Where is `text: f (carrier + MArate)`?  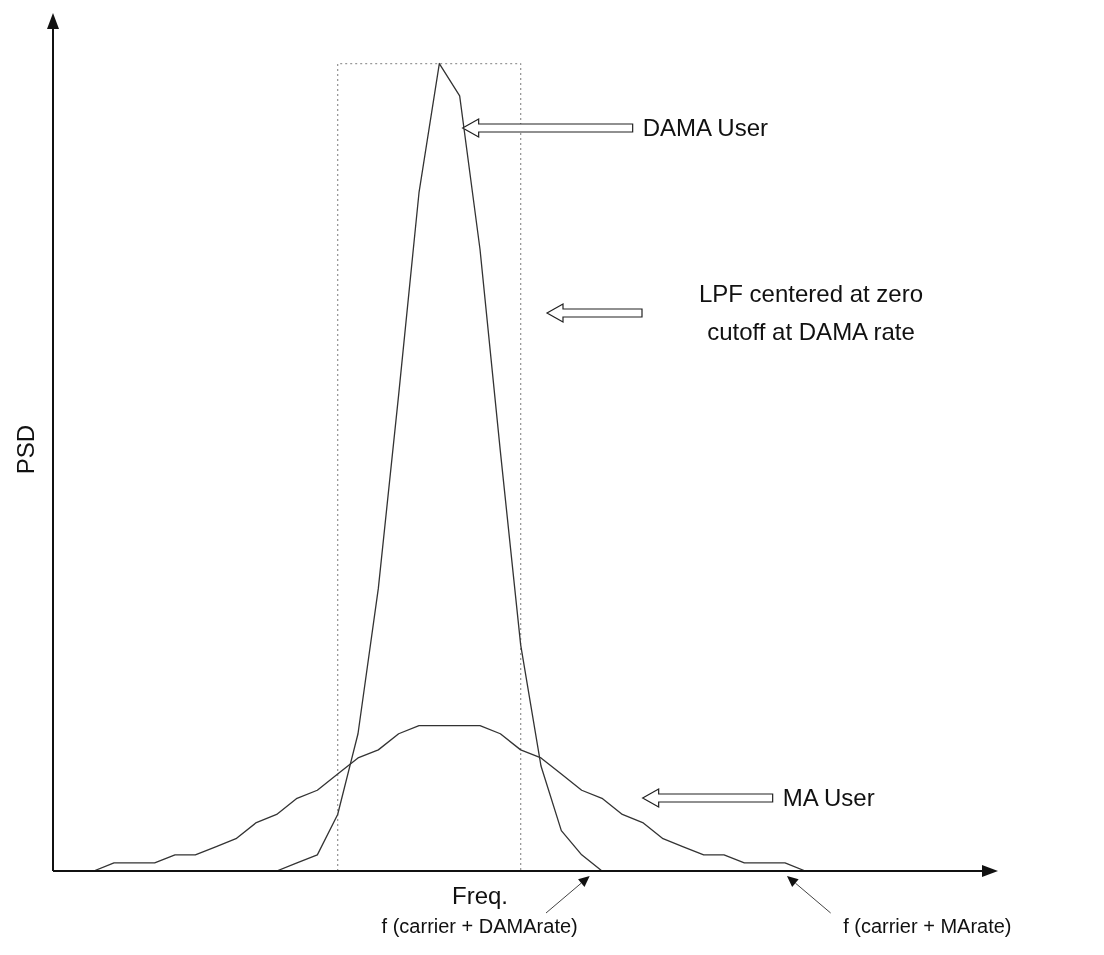
text: f (carrier + MArate) is located at coordinates (927, 926).